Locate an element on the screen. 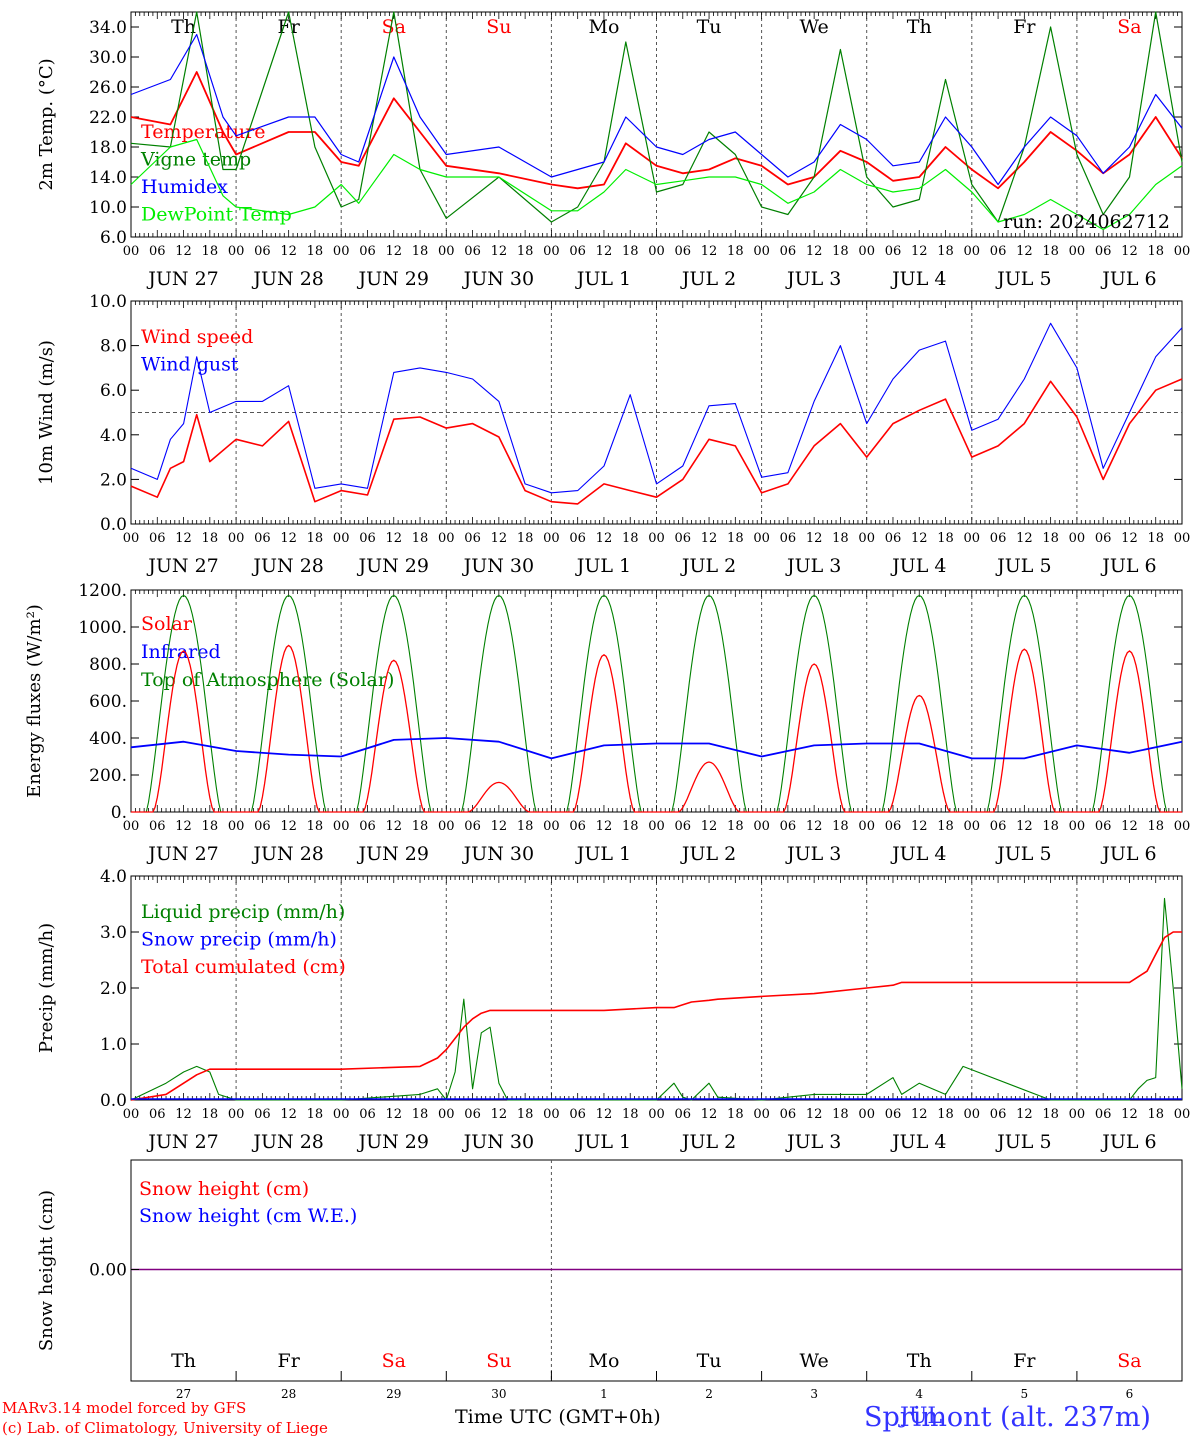 The width and height of the screenshot is (1194, 1440). temp-series-temperature is located at coordinates (656, 130).